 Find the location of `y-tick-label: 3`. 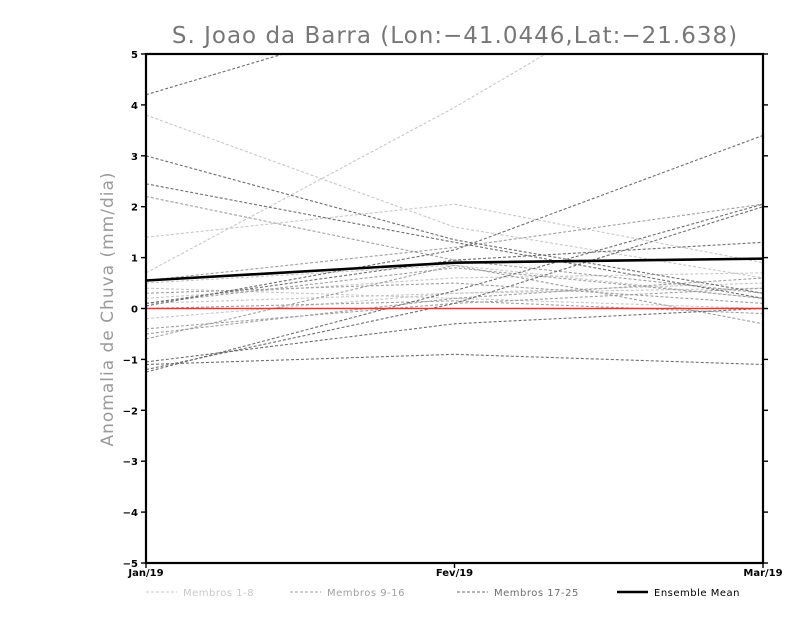

y-tick-label: 3 is located at coordinates (134, 157).